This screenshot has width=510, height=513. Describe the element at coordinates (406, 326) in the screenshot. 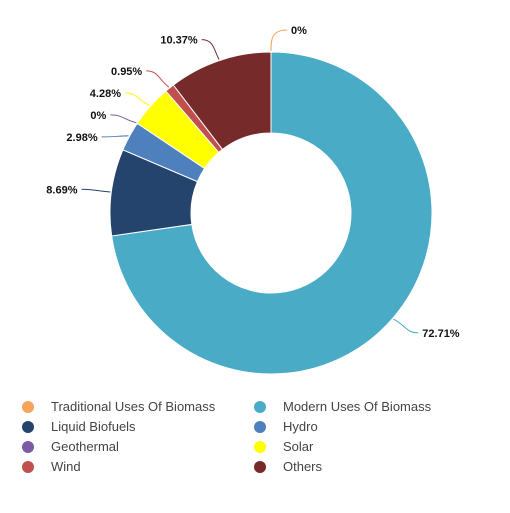

I see `connector-modern-uses-of-biomass` at that location.